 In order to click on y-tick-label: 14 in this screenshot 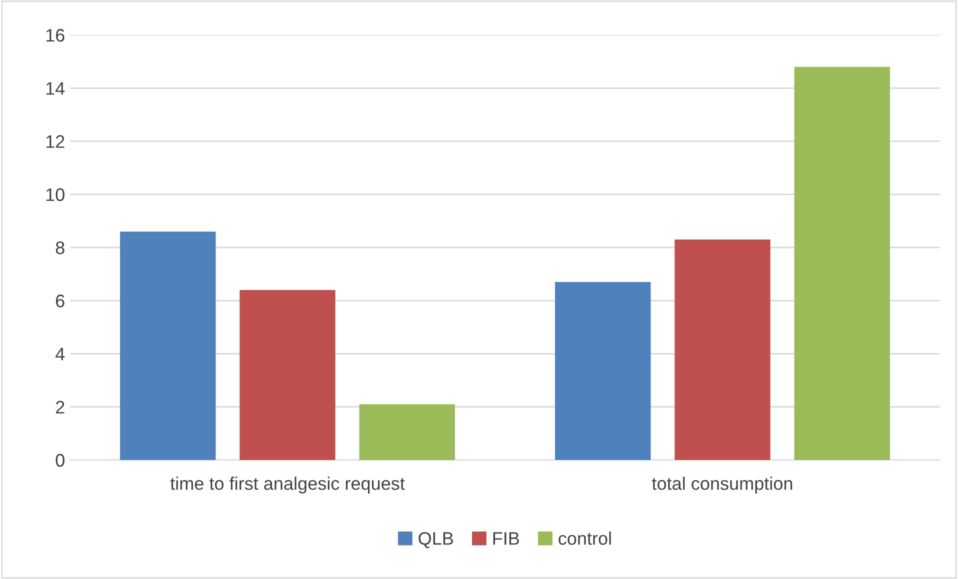, I will do `click(55, 88)`.